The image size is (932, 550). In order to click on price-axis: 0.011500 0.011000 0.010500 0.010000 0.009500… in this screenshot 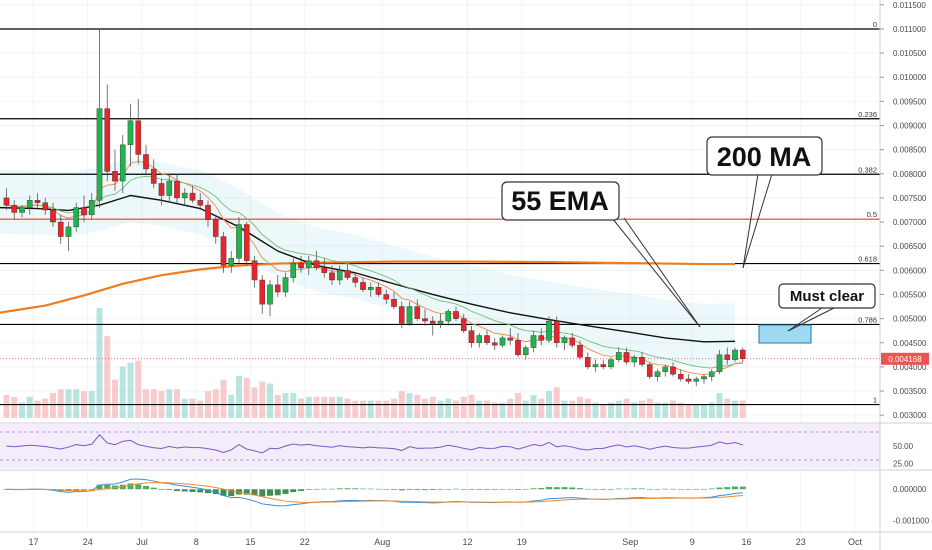, I will do `click(903, 210)`.